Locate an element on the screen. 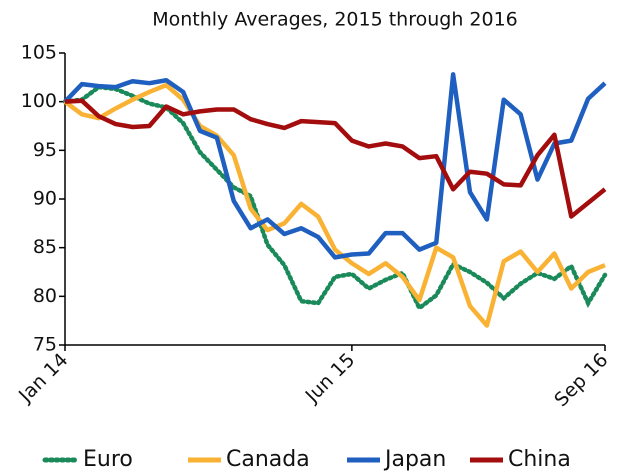  y-tick-label: 100 is located at coordinates (39, 101).